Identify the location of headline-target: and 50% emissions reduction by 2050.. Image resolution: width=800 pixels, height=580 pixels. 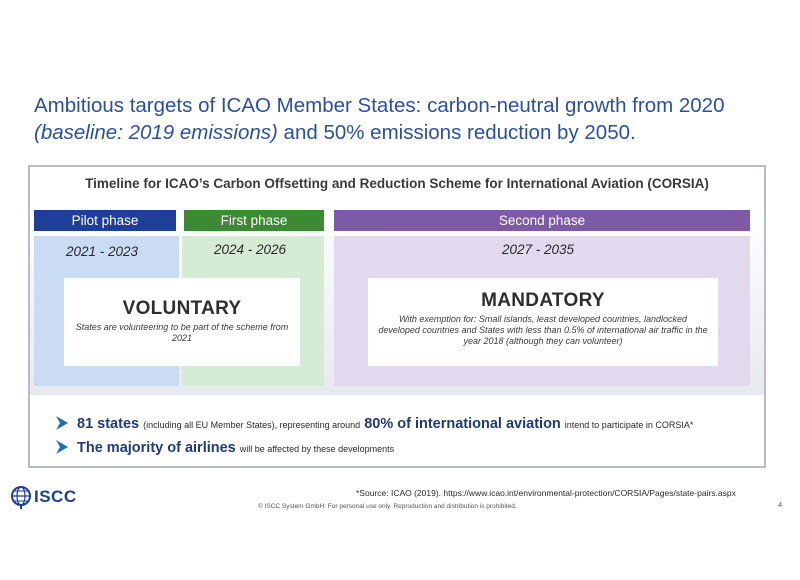
(456, 132).